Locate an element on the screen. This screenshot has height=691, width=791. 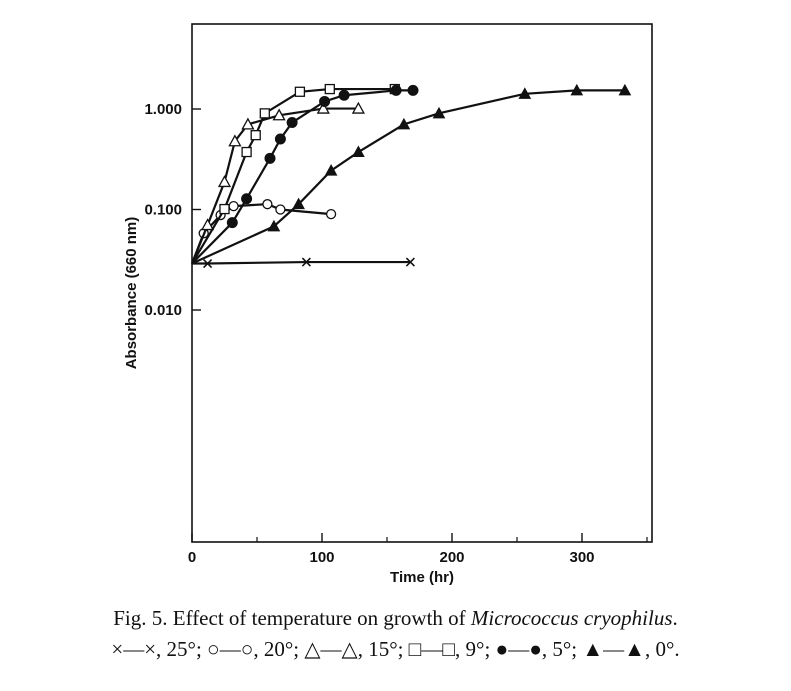
series-line-open-square is located at coordinates (293, 176).